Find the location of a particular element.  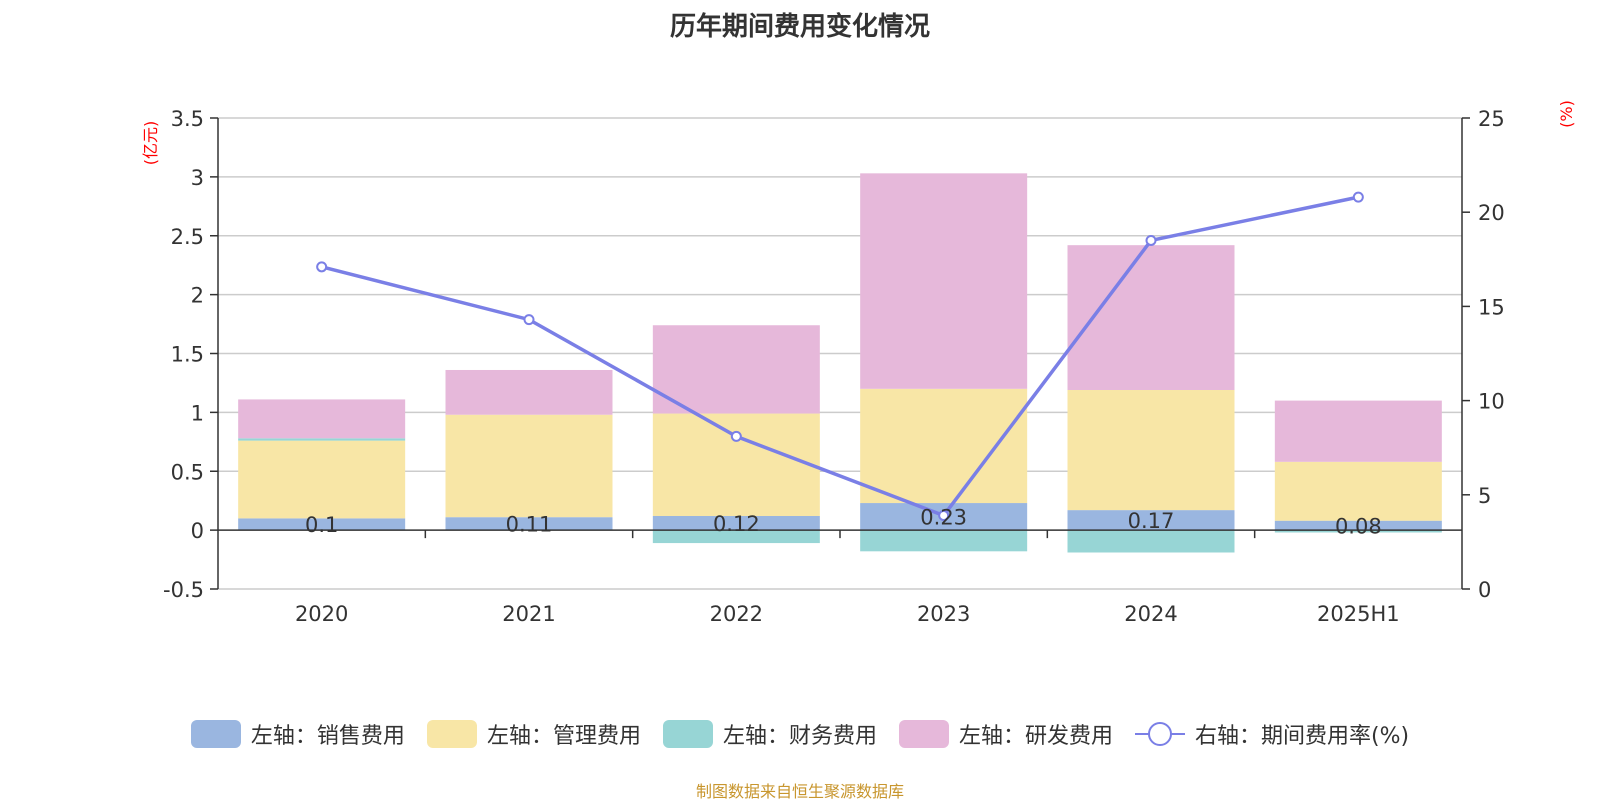

legend-label-sales: 左轴：销售费用 is located at coordinates (327, 736).